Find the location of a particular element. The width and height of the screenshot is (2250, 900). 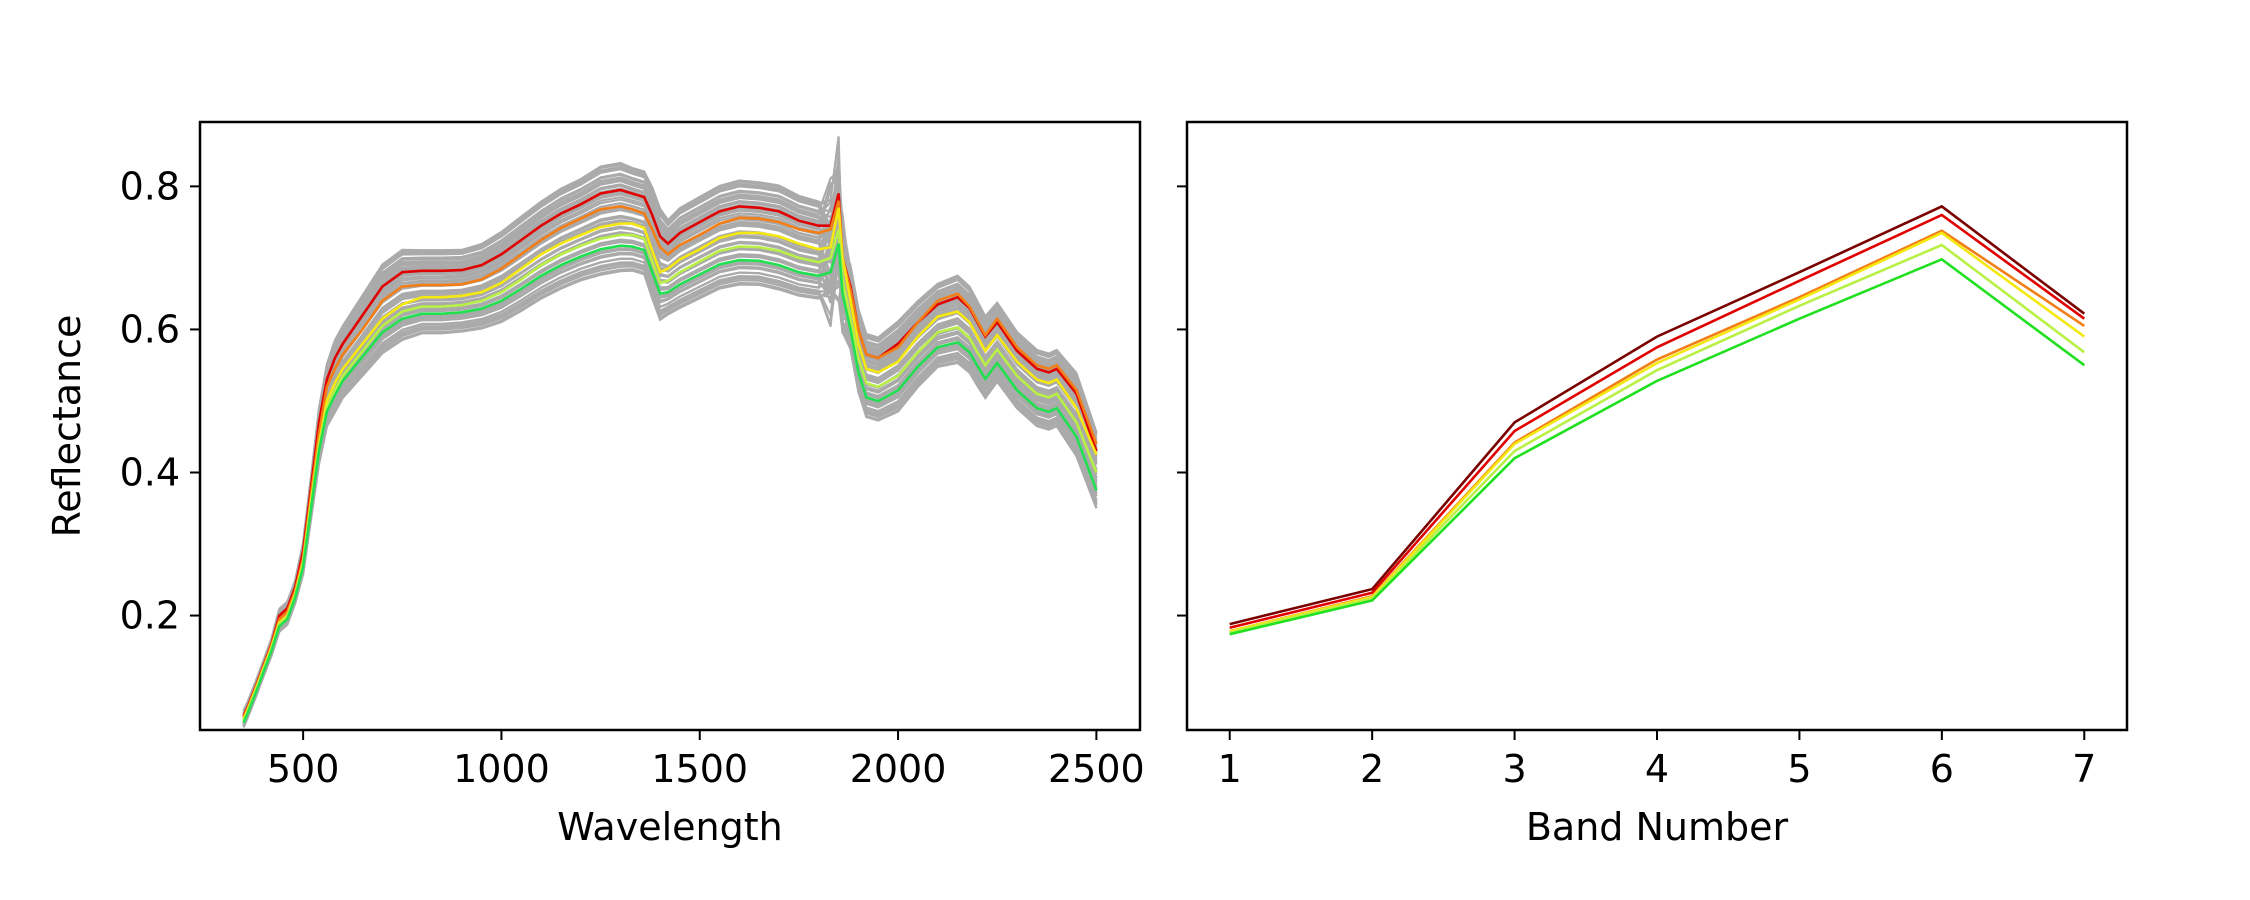

y-tick-label: 0.4 is located at coordinates (150, 472).